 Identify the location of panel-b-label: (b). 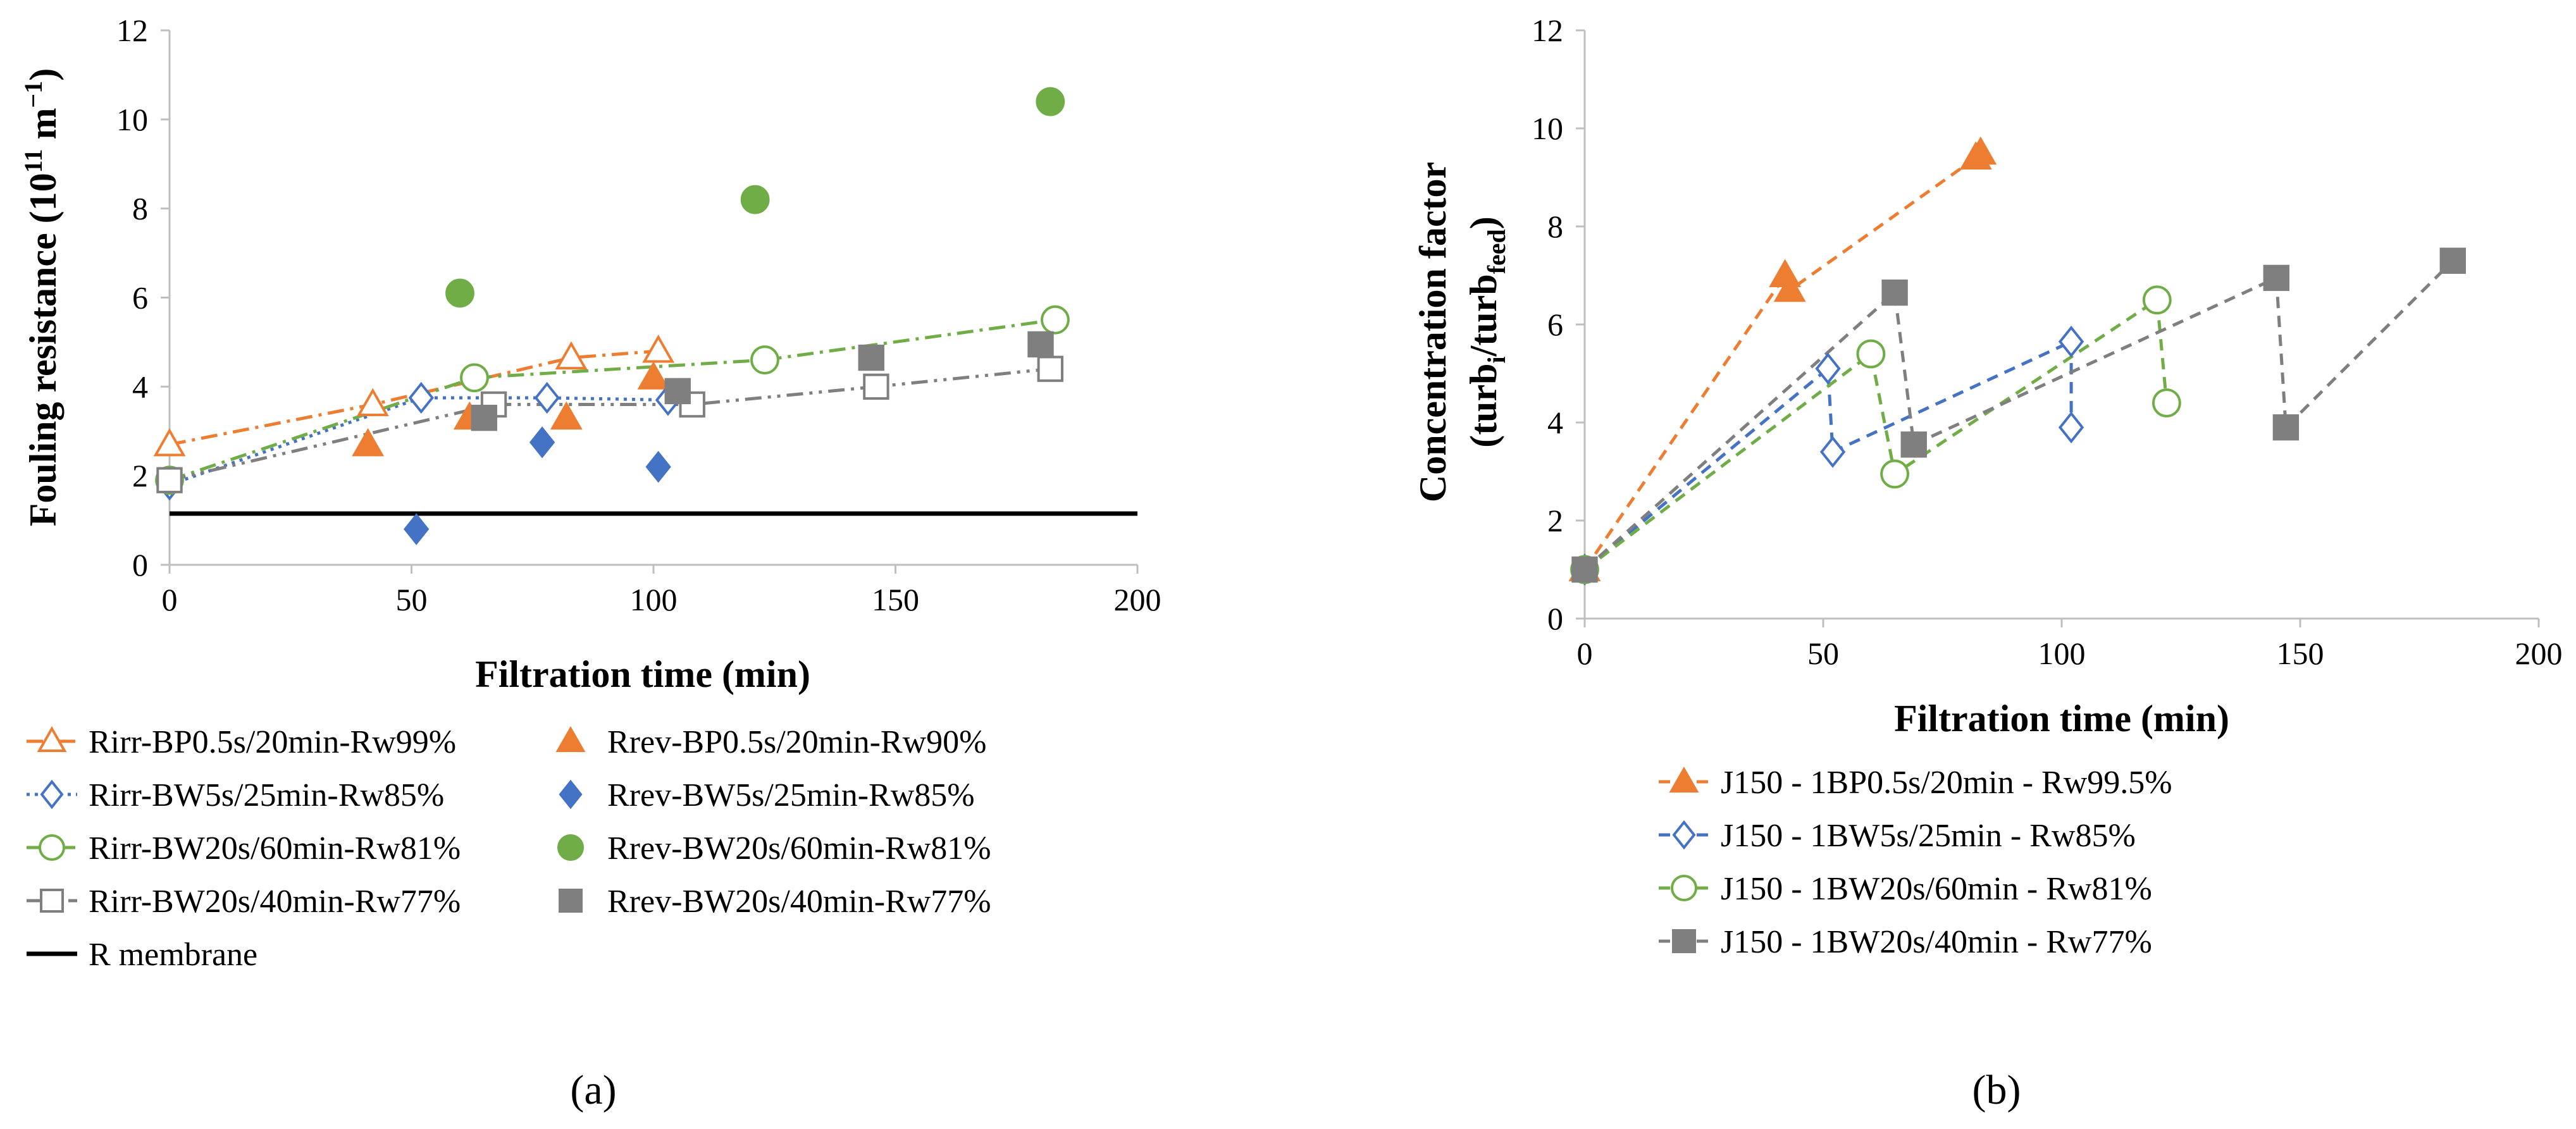
(1996, 1090).